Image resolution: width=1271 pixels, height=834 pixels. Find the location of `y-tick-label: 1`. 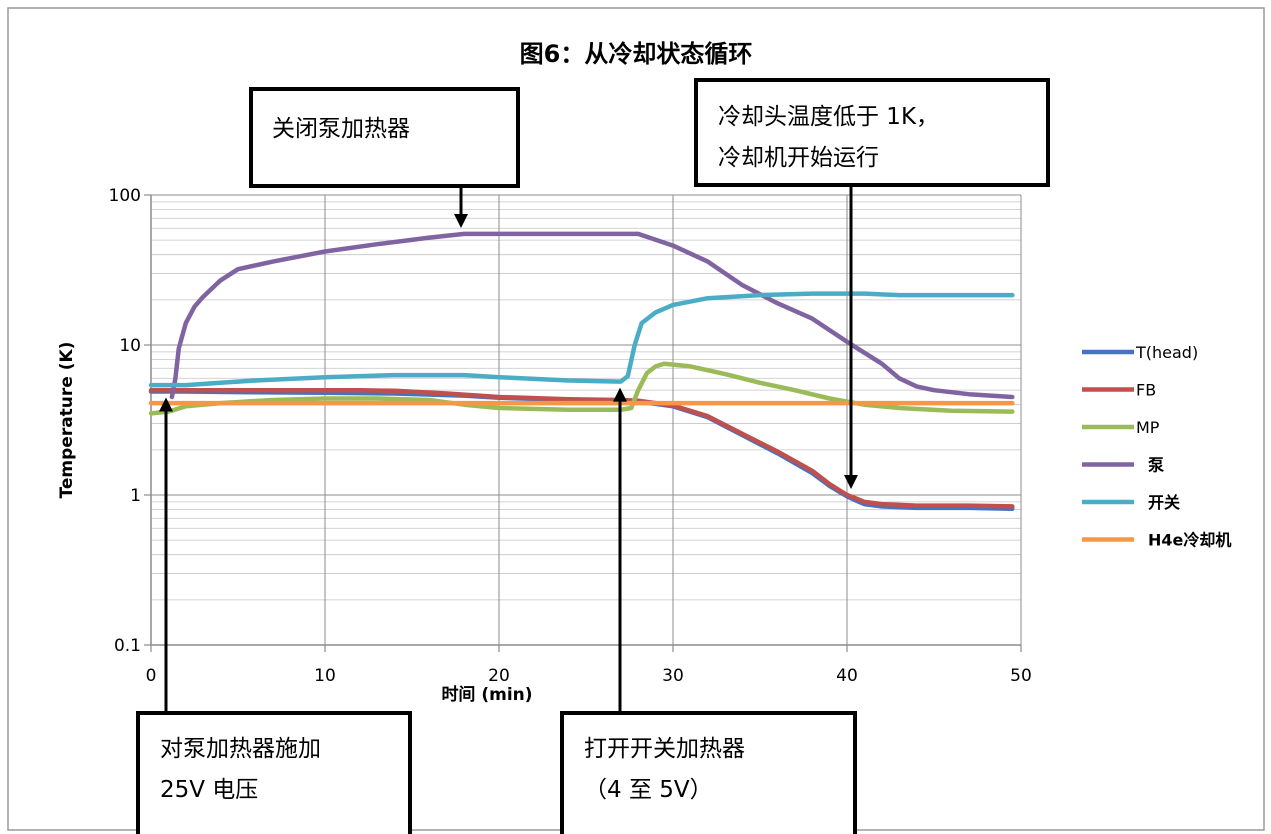

y-tick-label: 1 is located at coordinates (135, 496).